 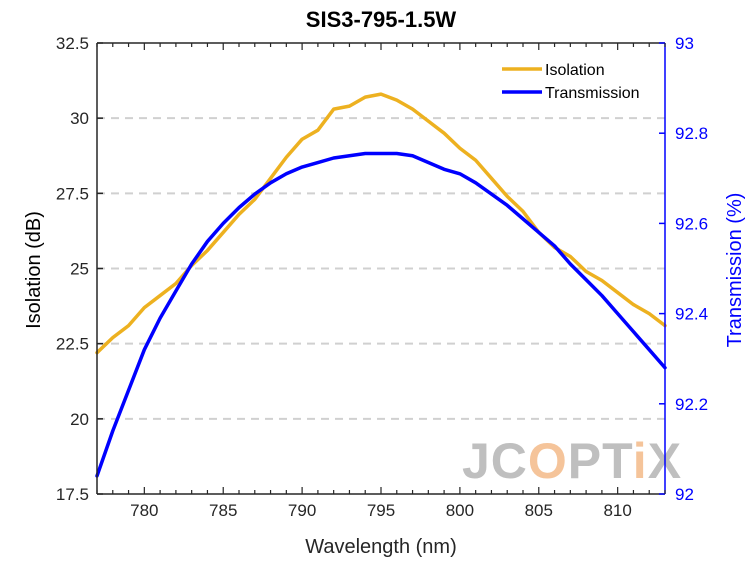 I want to click on x-tick-label: 795, so click(x=381, y=510).